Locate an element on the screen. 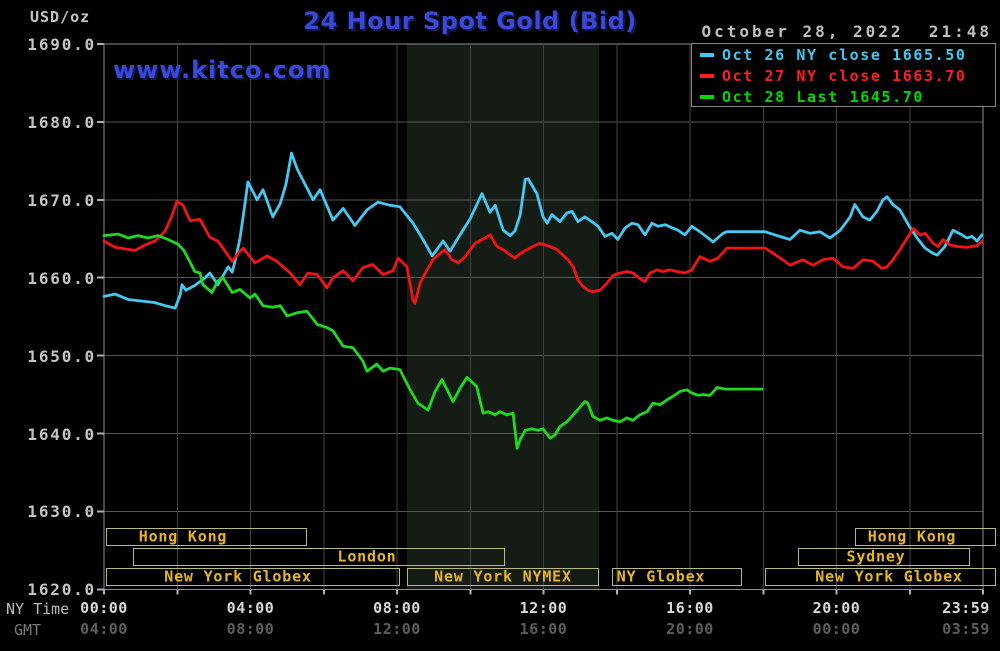  session-label: New York NYMEX is located at coordinates (503, 576).